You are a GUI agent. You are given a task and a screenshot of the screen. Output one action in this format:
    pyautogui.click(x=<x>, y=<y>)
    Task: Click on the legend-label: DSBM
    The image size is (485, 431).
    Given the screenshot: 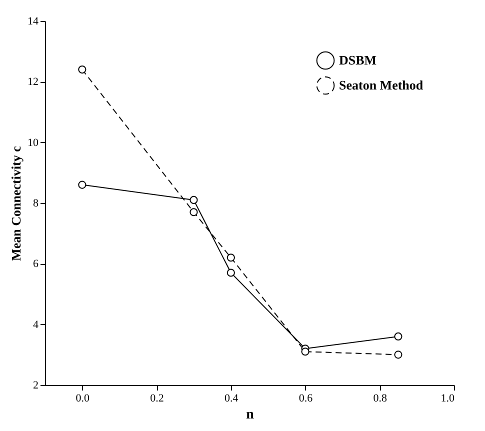 What is the action you would take?
    pyautogui.click(x=358, y=60)
    